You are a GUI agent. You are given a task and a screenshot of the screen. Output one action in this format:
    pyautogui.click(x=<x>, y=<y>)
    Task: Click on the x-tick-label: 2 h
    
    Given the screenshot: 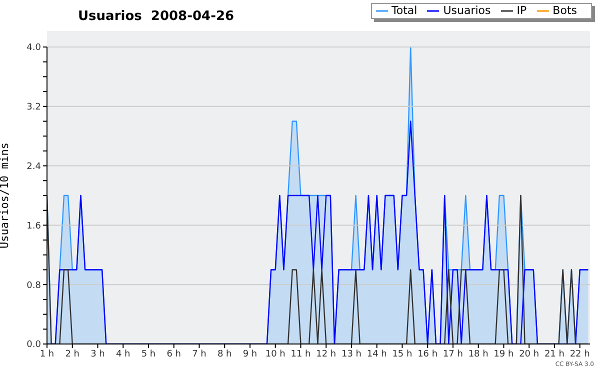 What is the action you would take?
    pyautogui.click(x=72, y=354)
    